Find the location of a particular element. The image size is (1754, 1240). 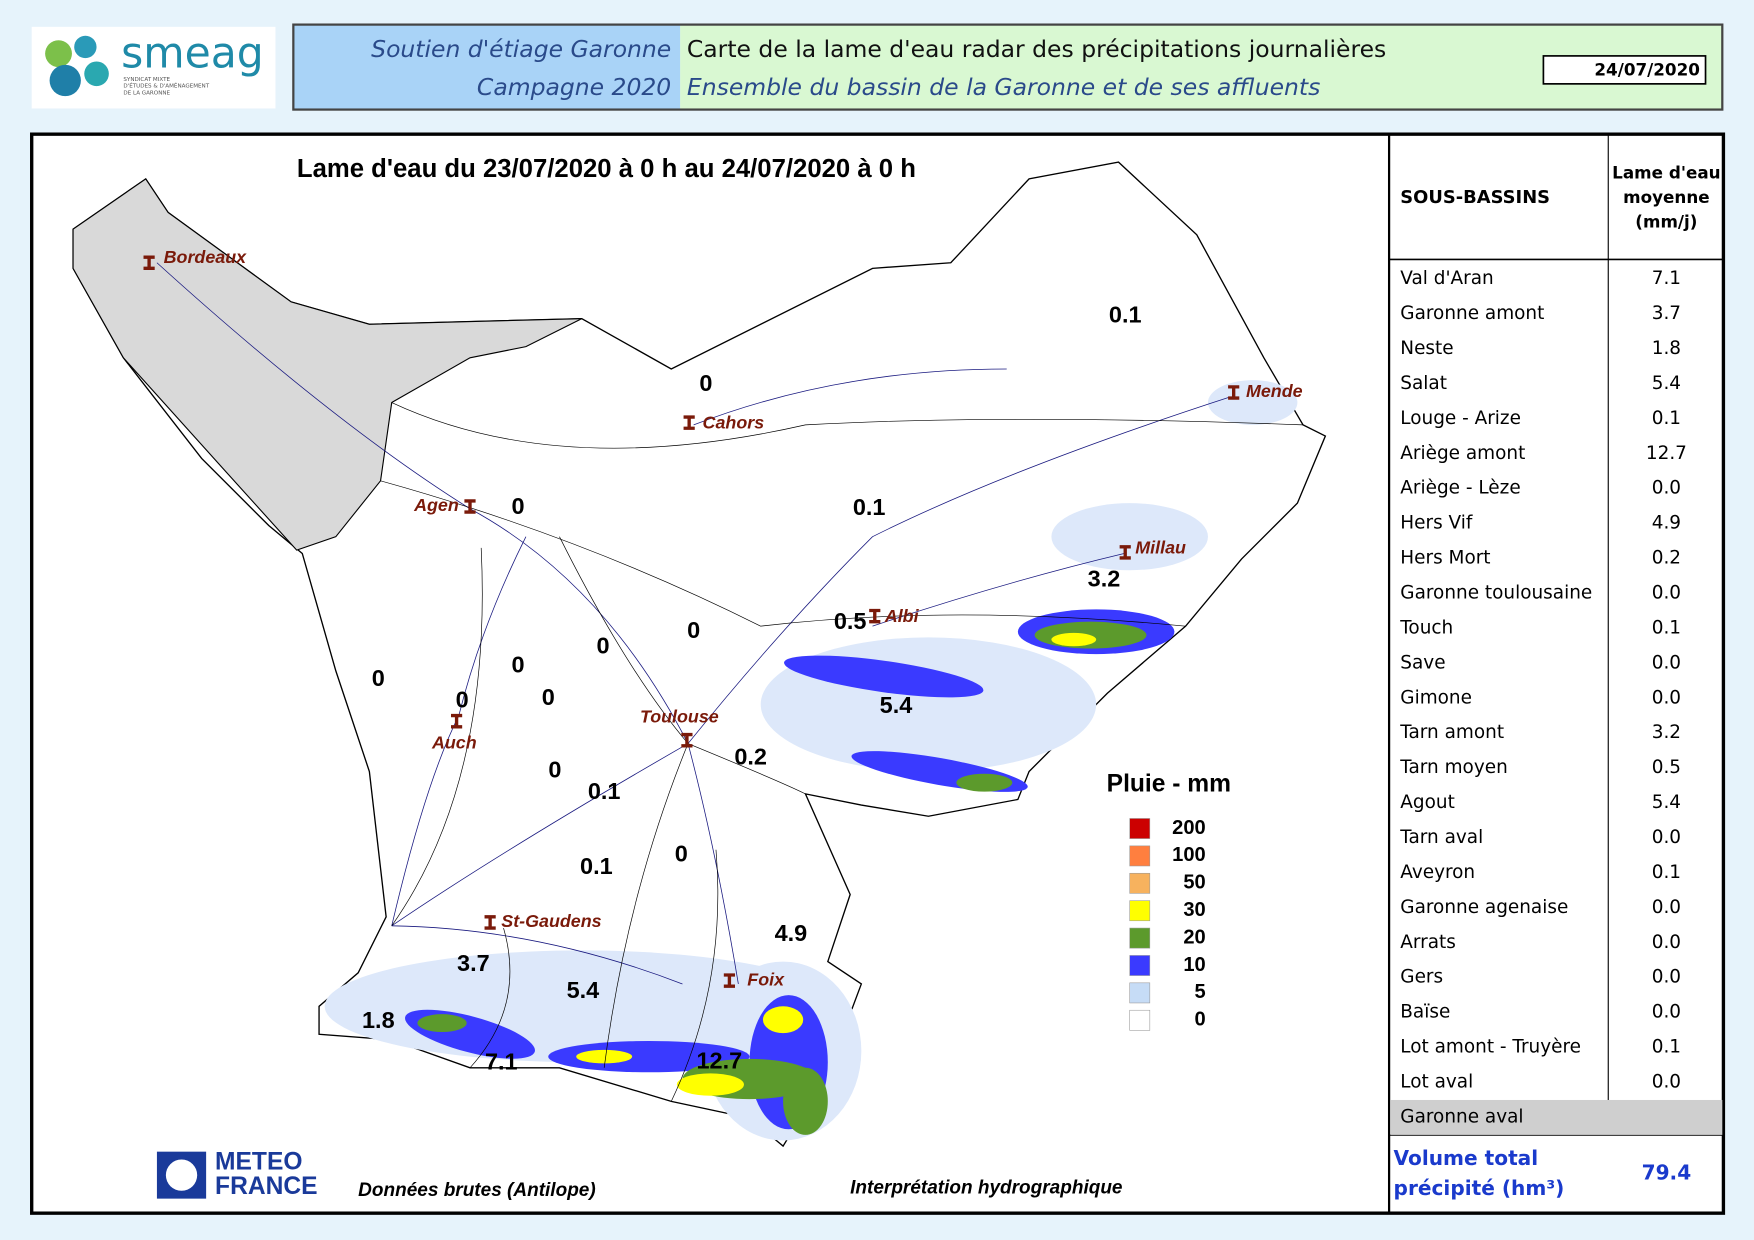

table-header: SOUS-BASSINS is located at coordinates (1475, 197).